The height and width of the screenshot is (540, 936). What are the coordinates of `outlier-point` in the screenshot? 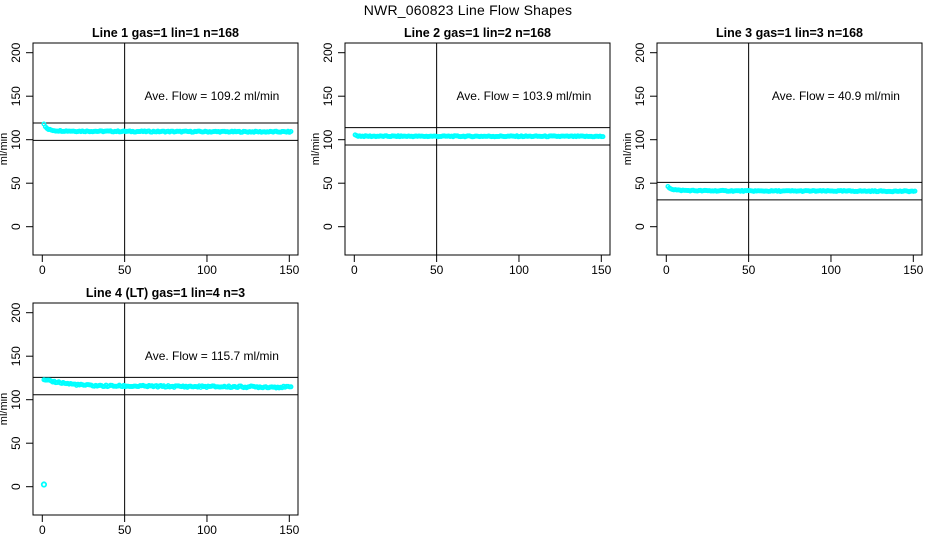 It's located at (44, 484).